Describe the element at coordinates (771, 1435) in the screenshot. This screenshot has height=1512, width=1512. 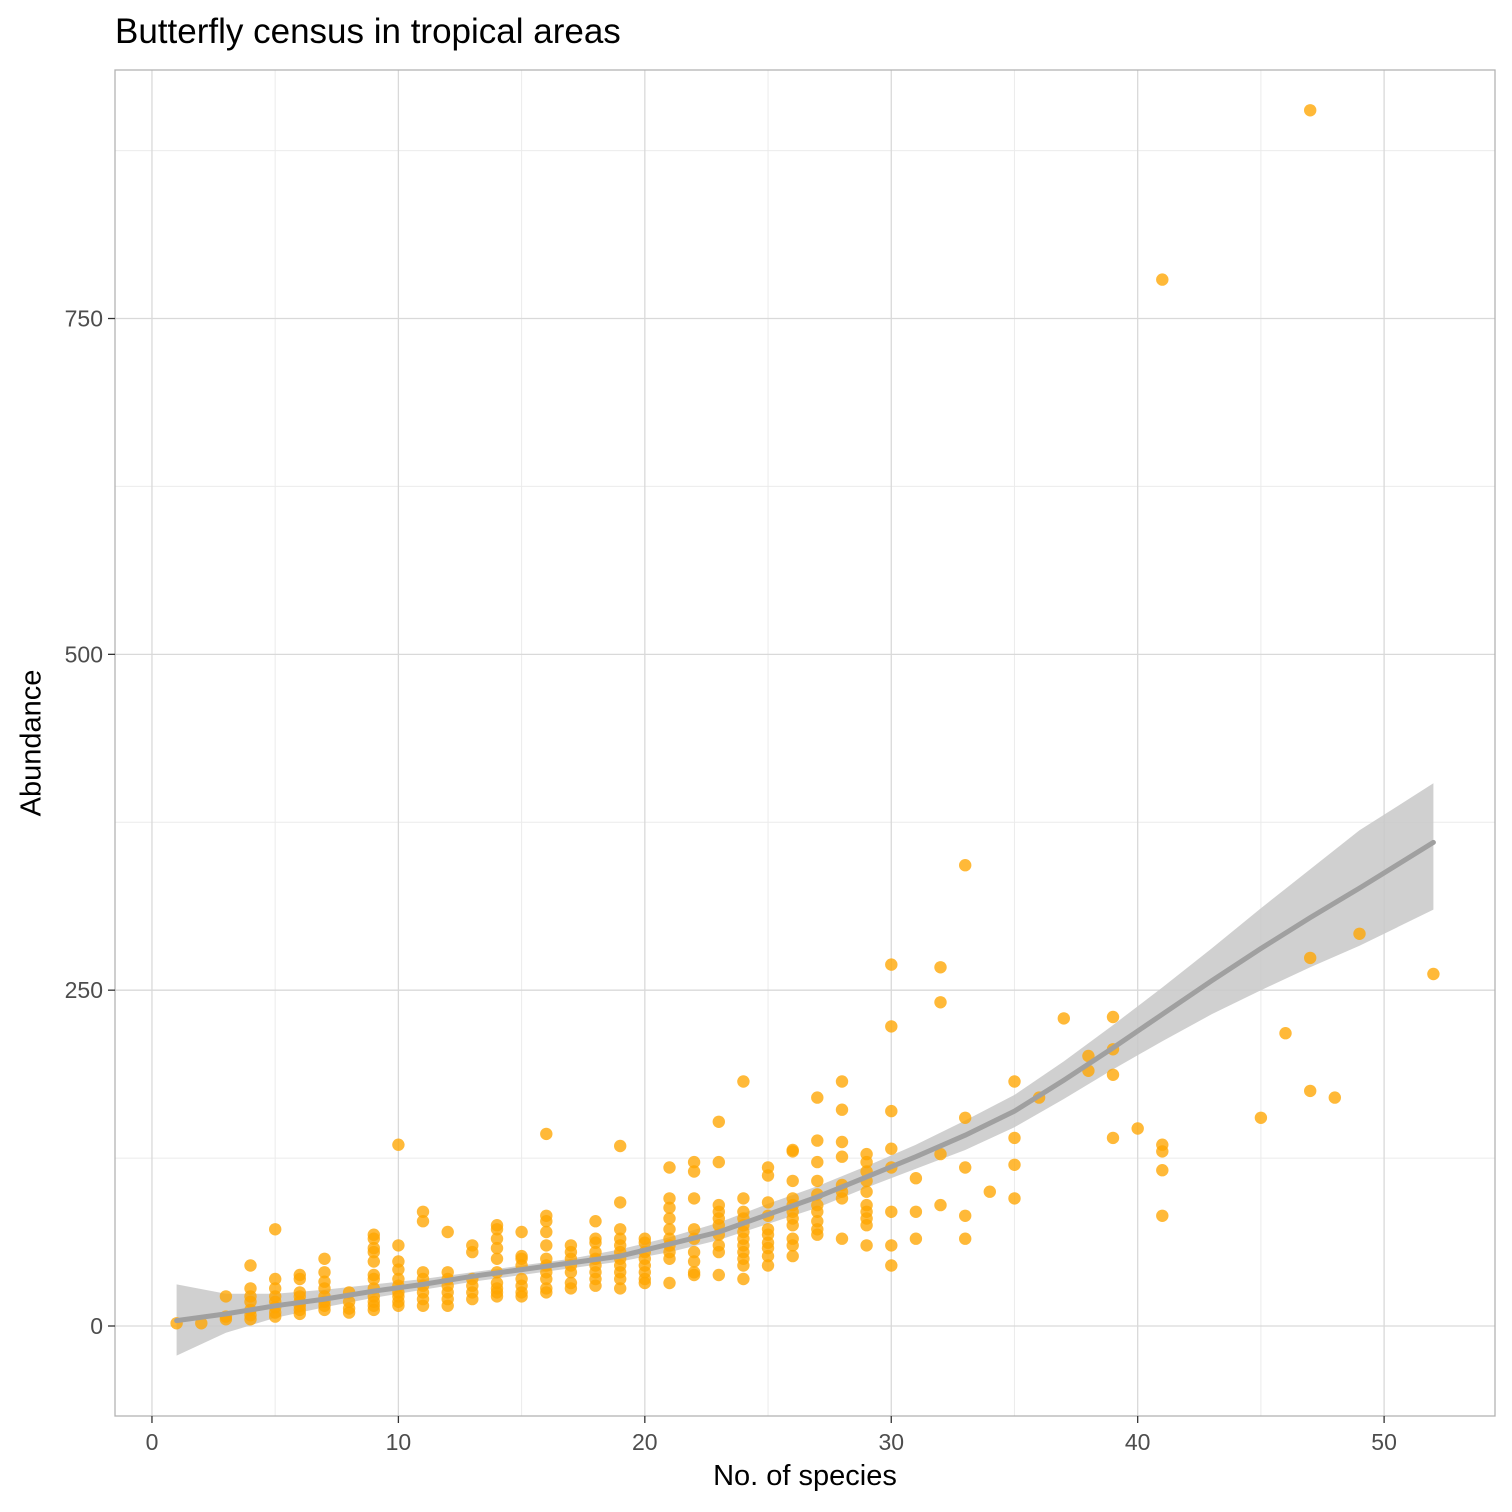
I see `x-axis: 0 10 20 30 40 50` at that location.